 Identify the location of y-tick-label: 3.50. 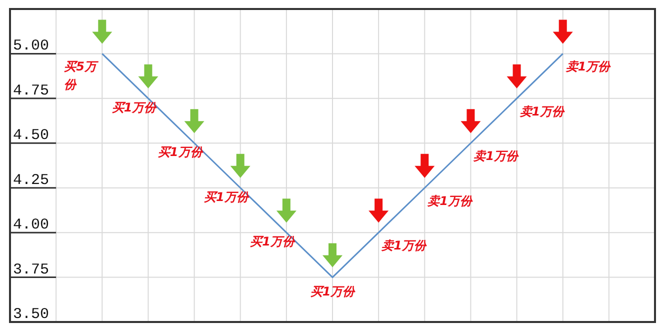
(31, 314).